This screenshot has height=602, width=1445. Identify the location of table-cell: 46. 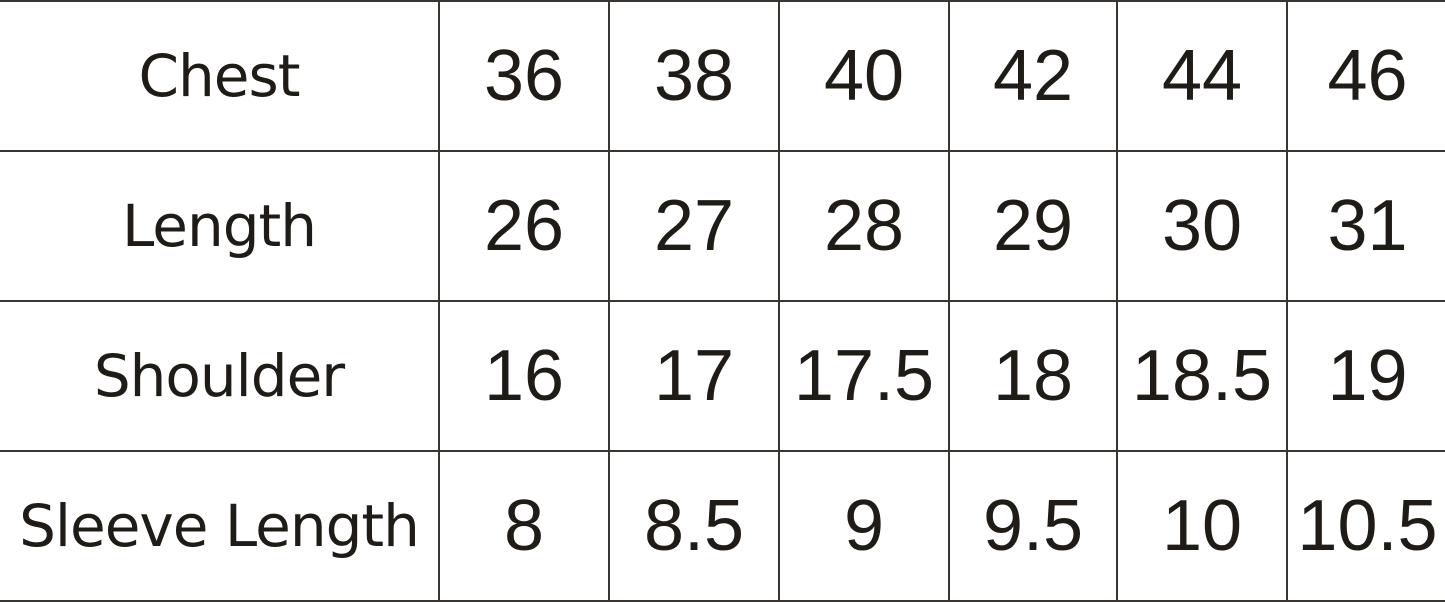
(1365, 76).